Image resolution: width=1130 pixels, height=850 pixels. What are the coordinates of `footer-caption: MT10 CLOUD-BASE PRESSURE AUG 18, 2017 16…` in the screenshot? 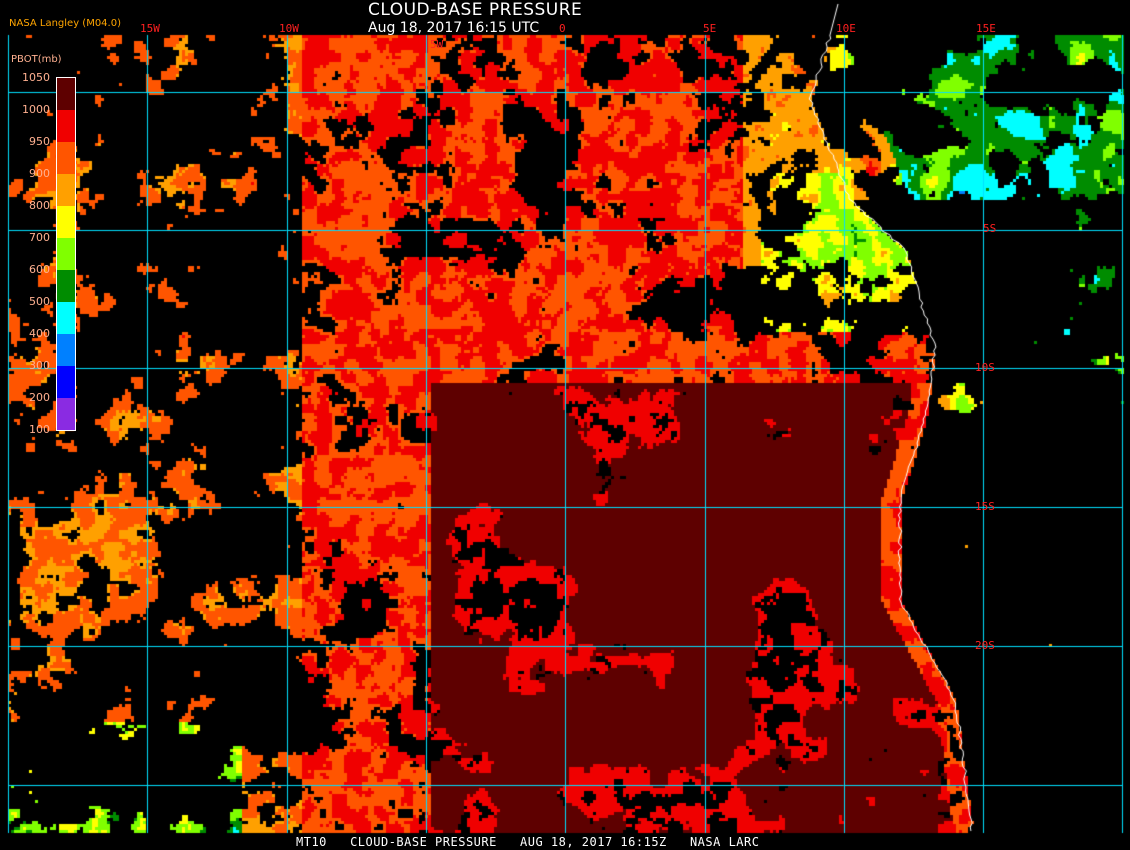 It's located at (528, 842).